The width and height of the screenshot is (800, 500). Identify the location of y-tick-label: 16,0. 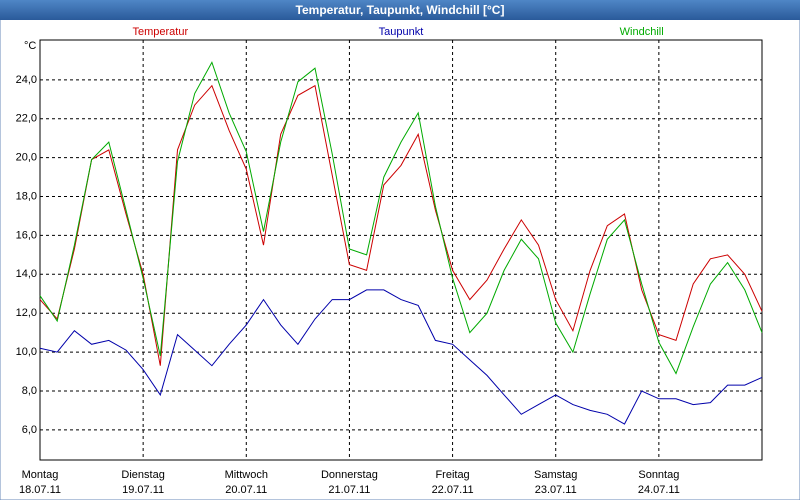
(26, 235).